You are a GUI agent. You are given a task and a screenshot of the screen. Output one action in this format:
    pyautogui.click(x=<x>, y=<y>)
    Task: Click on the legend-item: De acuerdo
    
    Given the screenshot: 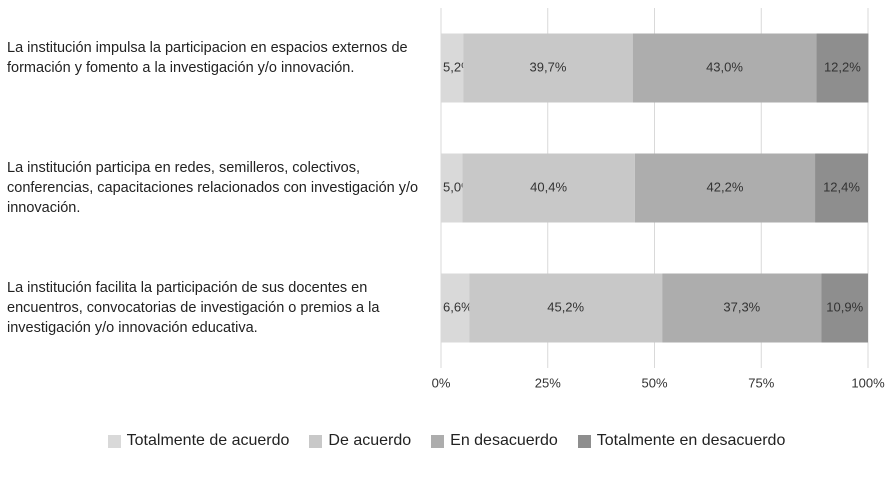 What is the action you would take?
    pyautogui.click(x=360, y=441)
    